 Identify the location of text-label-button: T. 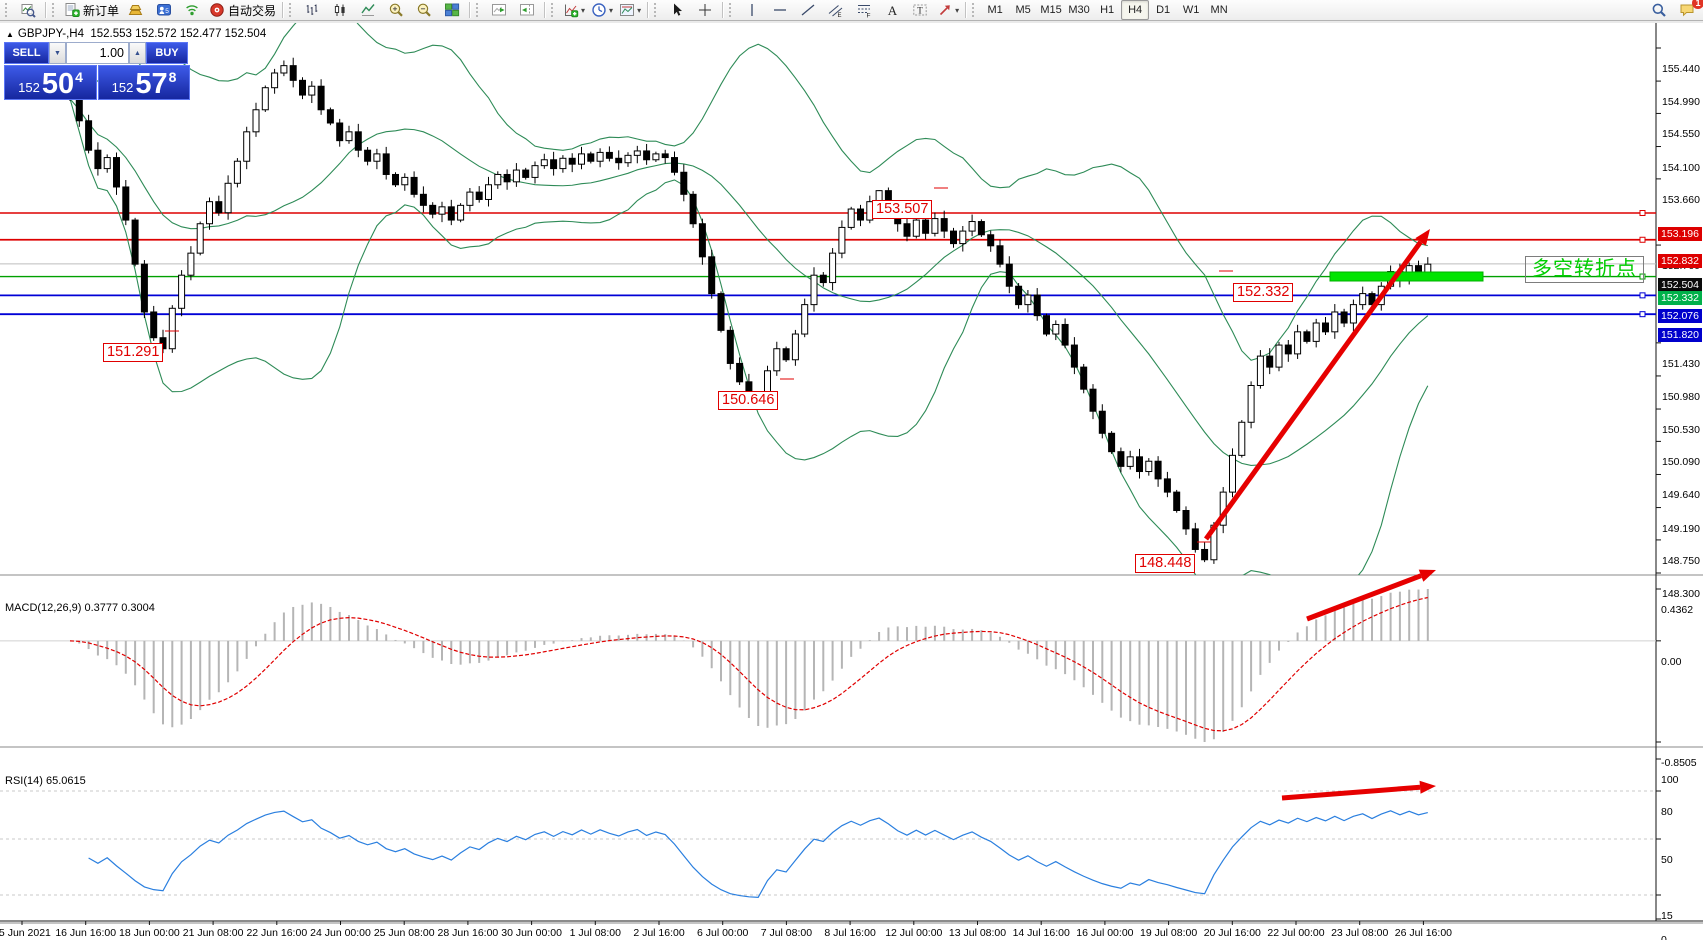
(920, 10).